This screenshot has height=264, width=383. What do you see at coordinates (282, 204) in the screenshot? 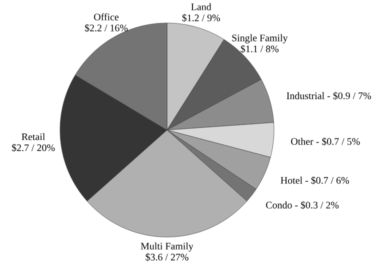
I see `slice-label: Condo -` at bounding box center [282, 204].